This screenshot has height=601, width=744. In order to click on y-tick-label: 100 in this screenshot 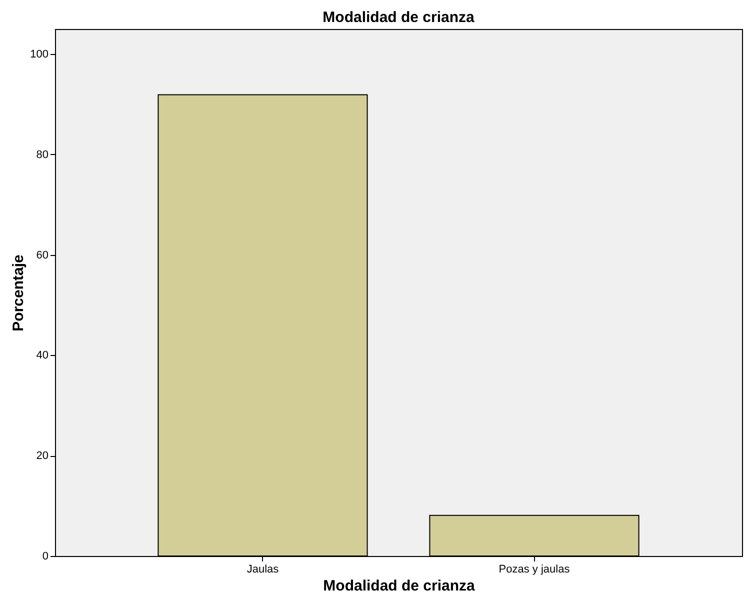, I will do `click(39, 54)`.